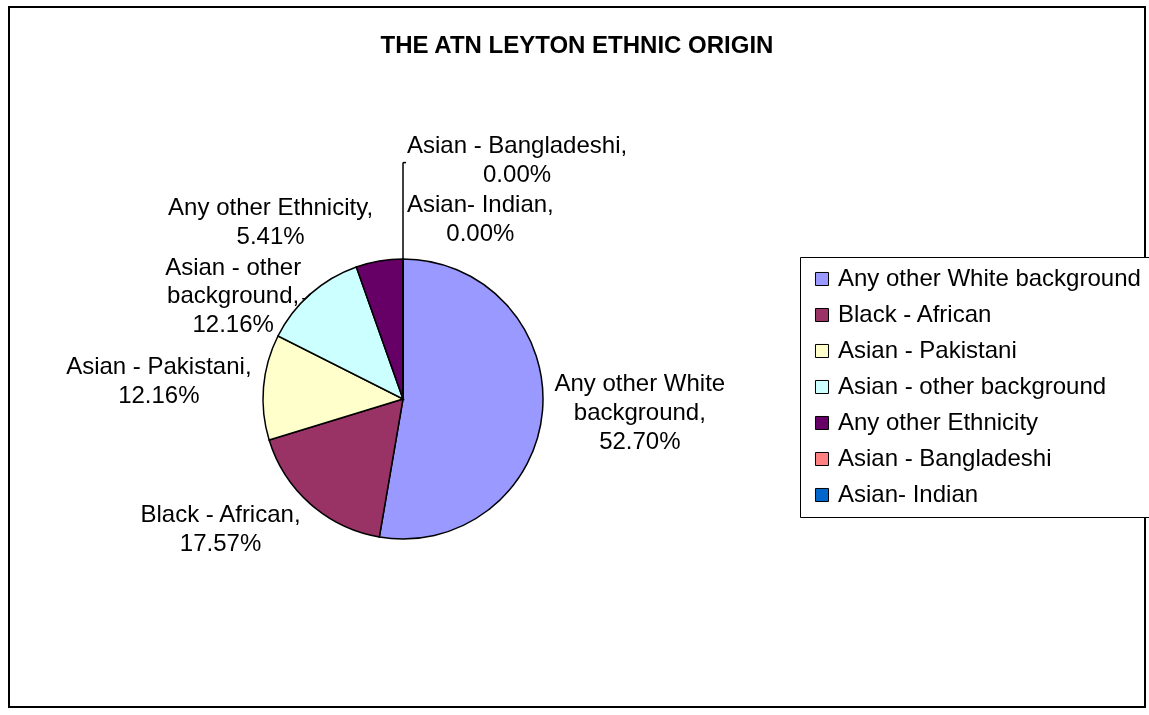 The width and height of the screenshot is (1149, 715). What do you see at coordinates (220, 527) in the screenshot?
I see `data-label: Black - African, 17.57%` at bounding box center [220, 527].